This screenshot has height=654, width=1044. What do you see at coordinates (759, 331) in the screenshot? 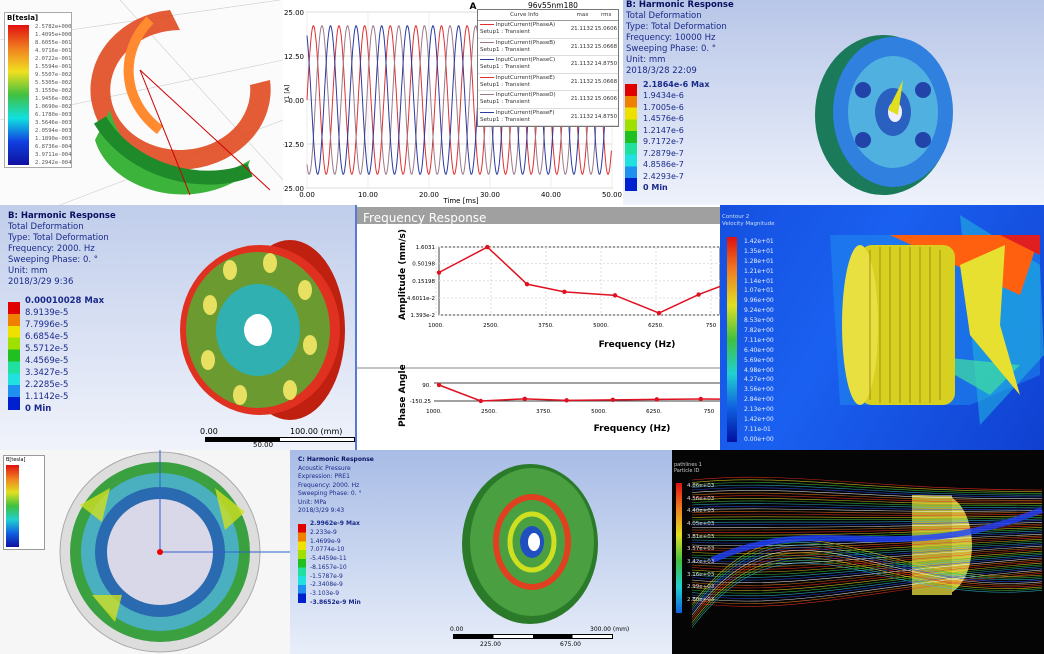
I see `legend-value: 7.82e+00` at bounding box center [759, 331].